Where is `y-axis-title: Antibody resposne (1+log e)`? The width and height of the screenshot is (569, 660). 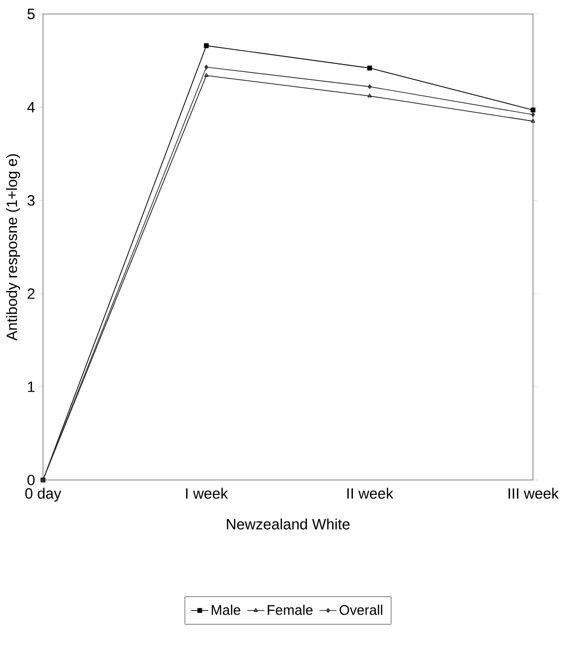
y-axis-title: Antibody resposne (1+log e) is located at coordinates (13, 247).